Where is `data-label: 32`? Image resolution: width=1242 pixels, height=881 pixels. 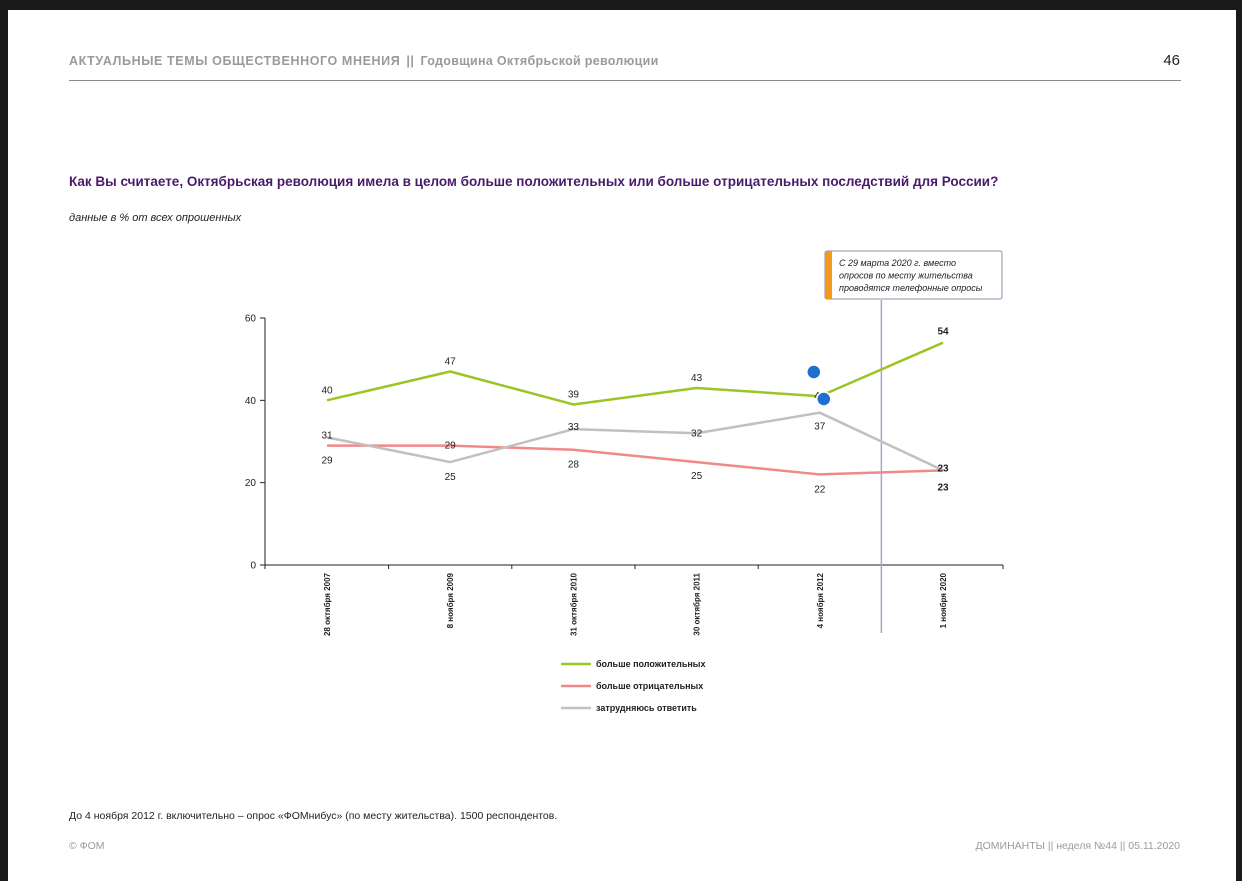 data-label: 32 is located at coordinates (697, 433).